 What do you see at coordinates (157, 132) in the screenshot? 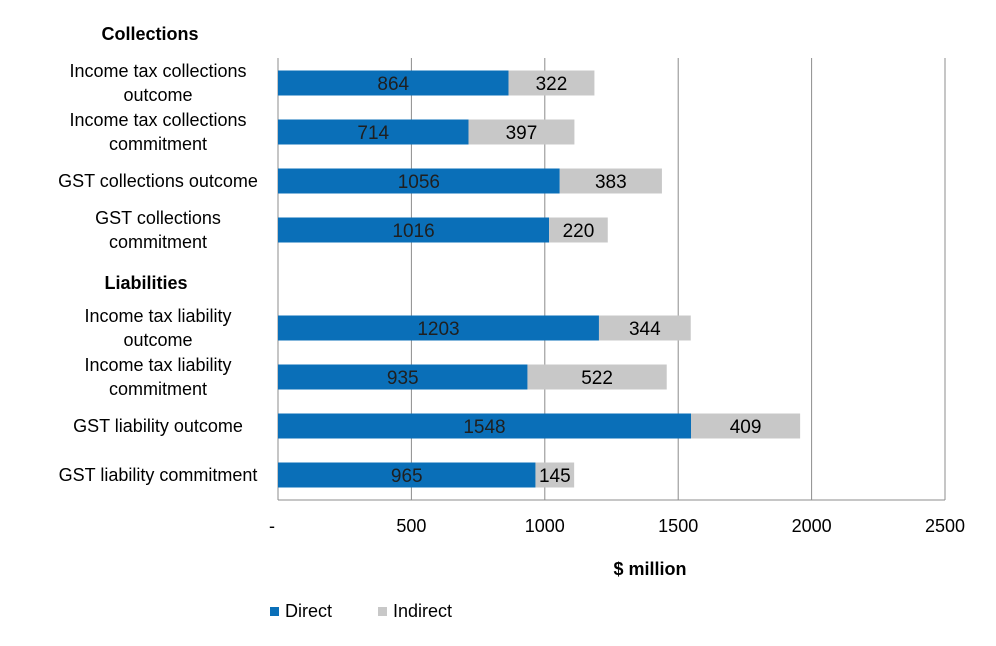
I see `category-label: Income tax collections commitment` at bounding box center [157, 132].